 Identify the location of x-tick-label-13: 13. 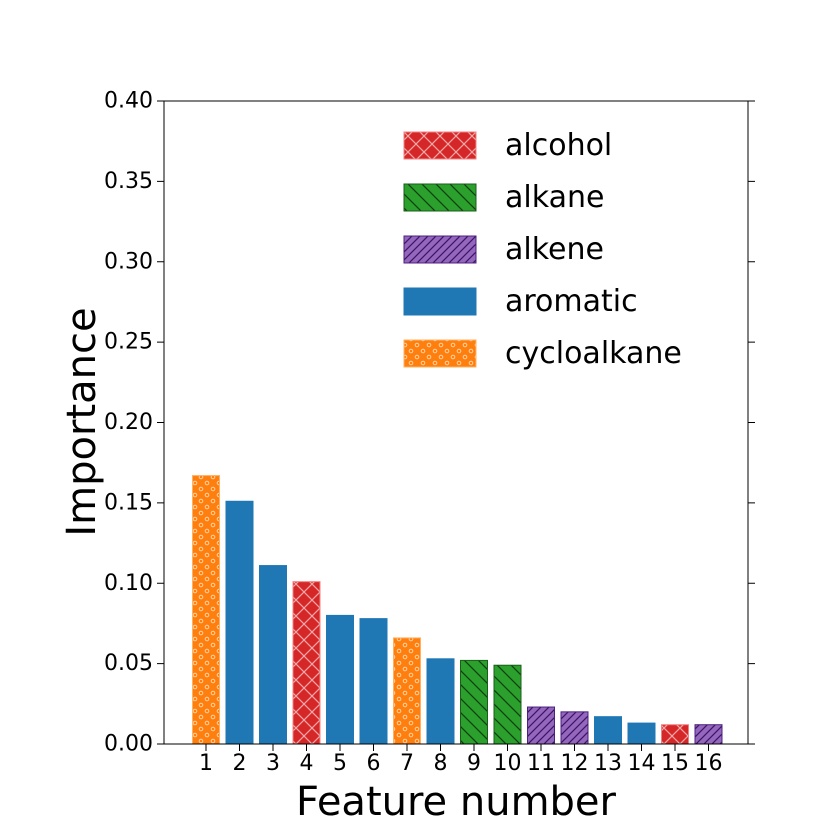
(608, 763).